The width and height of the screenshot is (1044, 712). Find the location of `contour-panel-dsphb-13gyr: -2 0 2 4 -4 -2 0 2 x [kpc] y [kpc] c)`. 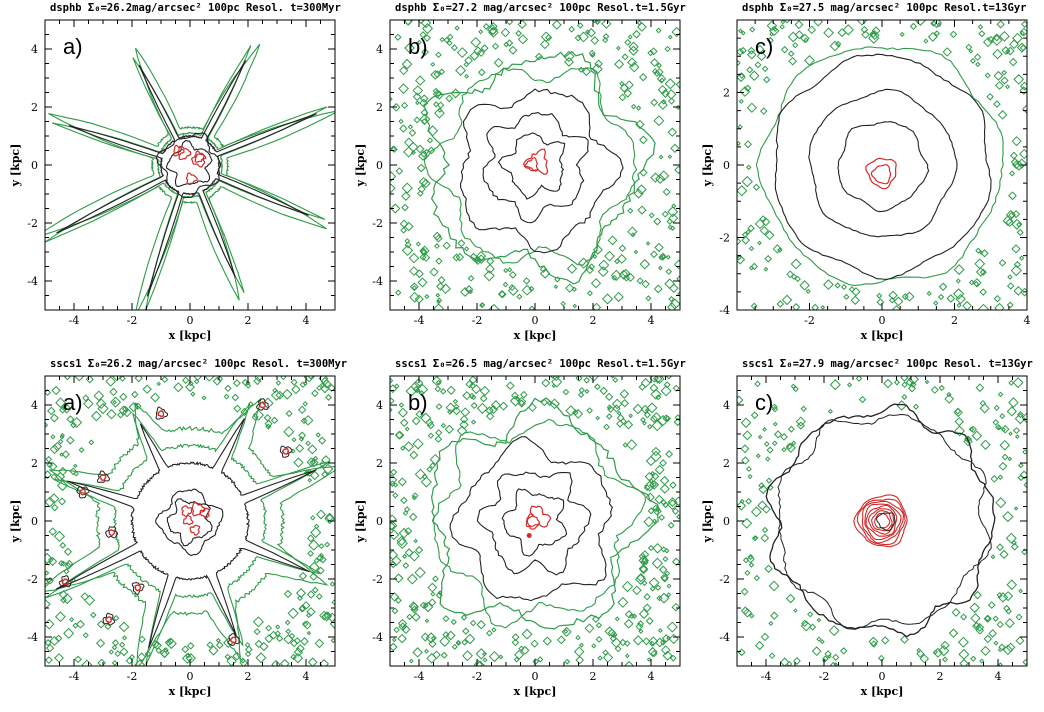

contour-panel-dsphb-13gyr: -2 0 2 4 -4 -2 0 2 x [kpc] y [kpc] c) is located at coordinates (866, 180).